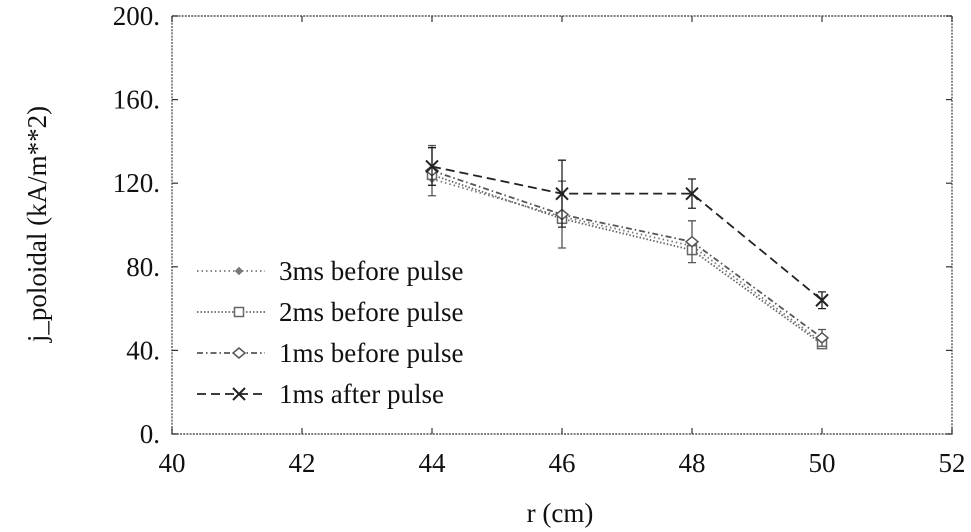 The image size is (971, 532). I want to click on x-tick-label: 52, so click(952, 463).